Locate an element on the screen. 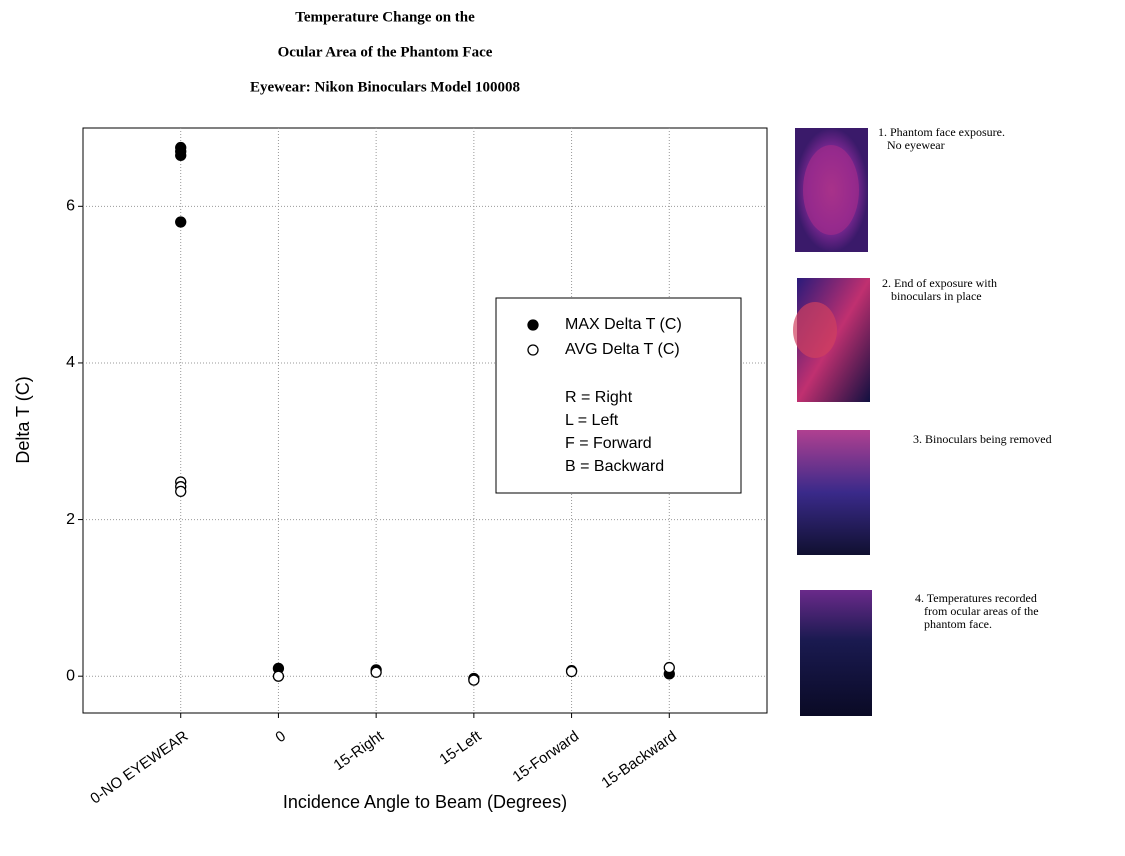 Image resolution: width=1125 pixels, height=856 pixels. x-axis-label: Incidence Angle to Beam (Degrees) is located at coordinates (425, 802).